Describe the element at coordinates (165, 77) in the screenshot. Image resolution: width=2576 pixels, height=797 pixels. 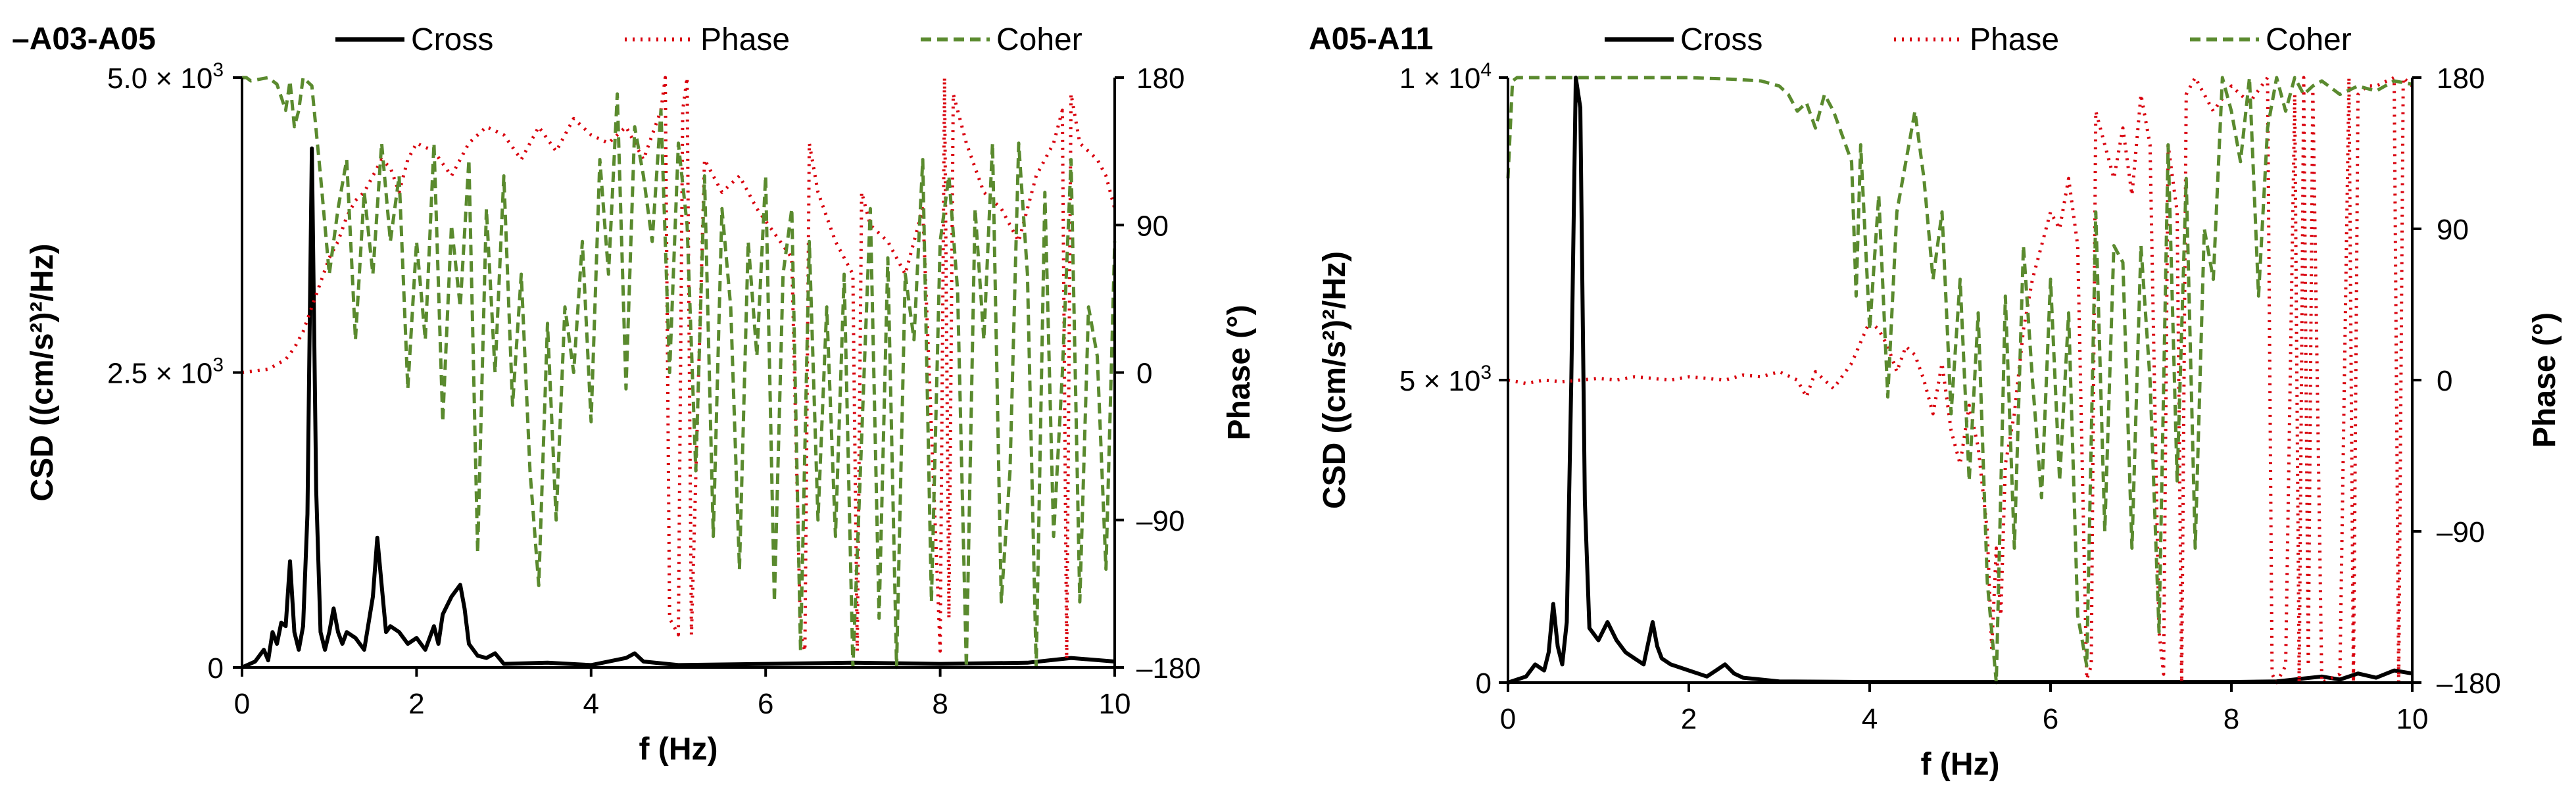
I see `y-tick-label: 5.0 × 10³` at that location.